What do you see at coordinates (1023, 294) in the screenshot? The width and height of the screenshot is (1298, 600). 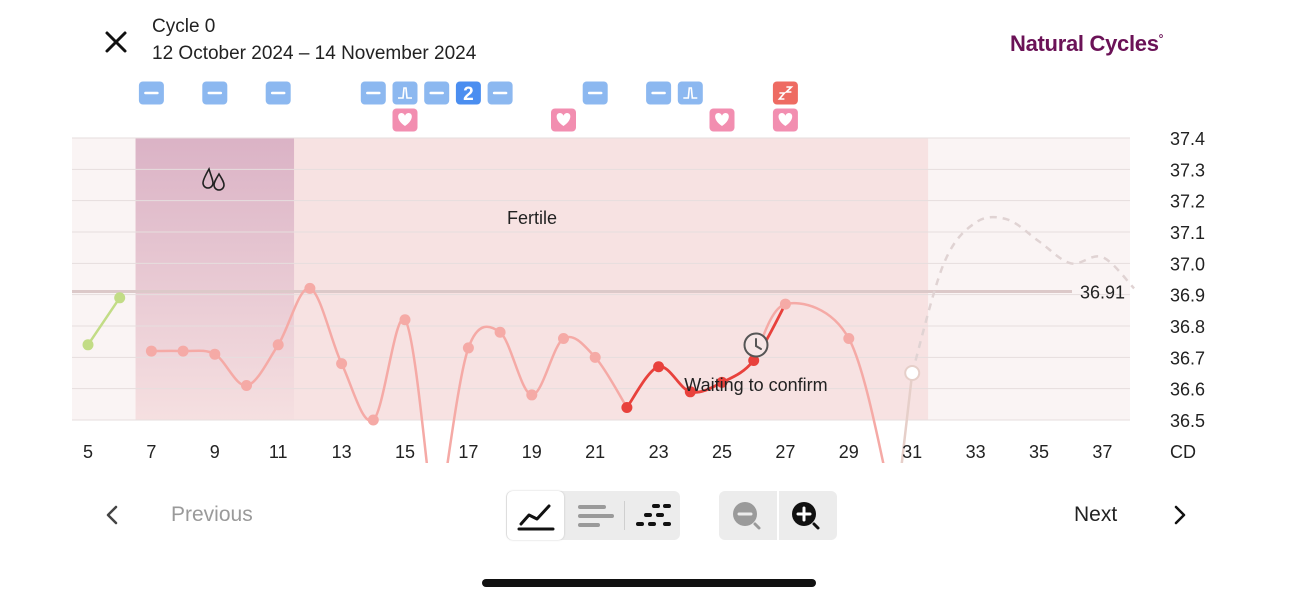 I see `predicted-temperature-line` at bounding box center [1023, 294].